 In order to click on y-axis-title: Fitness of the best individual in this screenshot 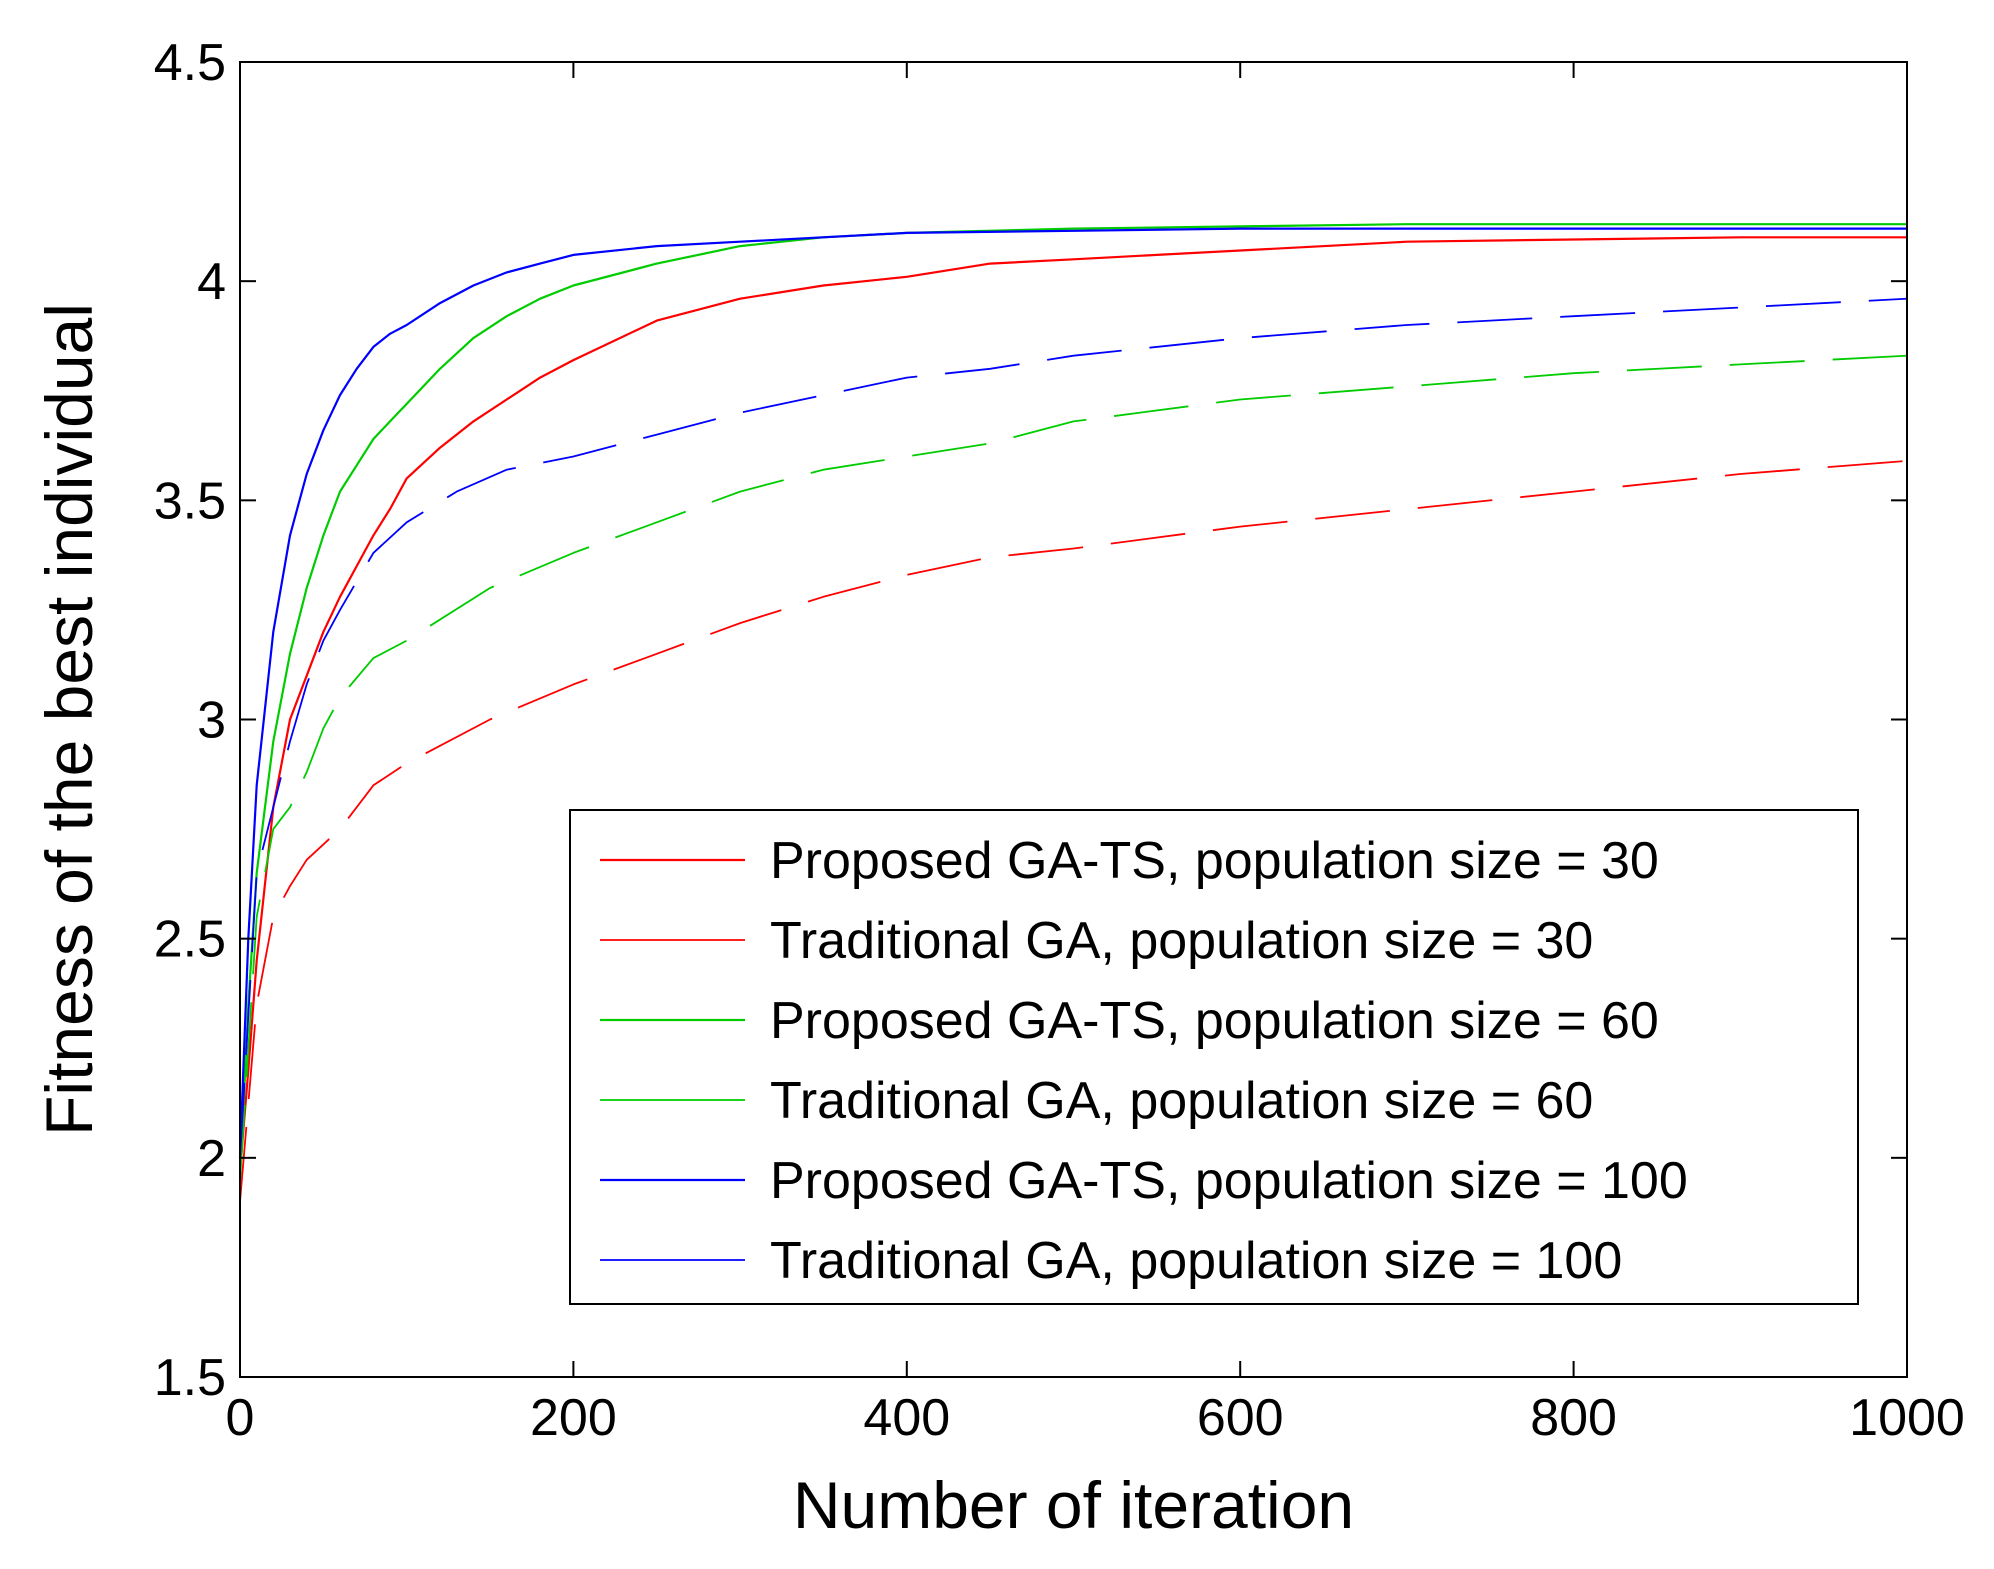, I will do `click(69, 719)`.